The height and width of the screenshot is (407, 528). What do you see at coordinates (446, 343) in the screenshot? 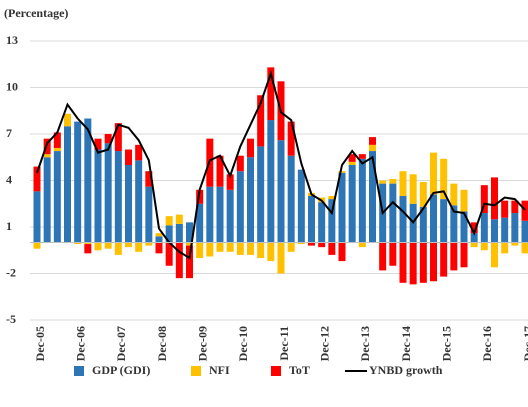
I see `x-tick-label: Dec-15` at bounding box center [446, 343].